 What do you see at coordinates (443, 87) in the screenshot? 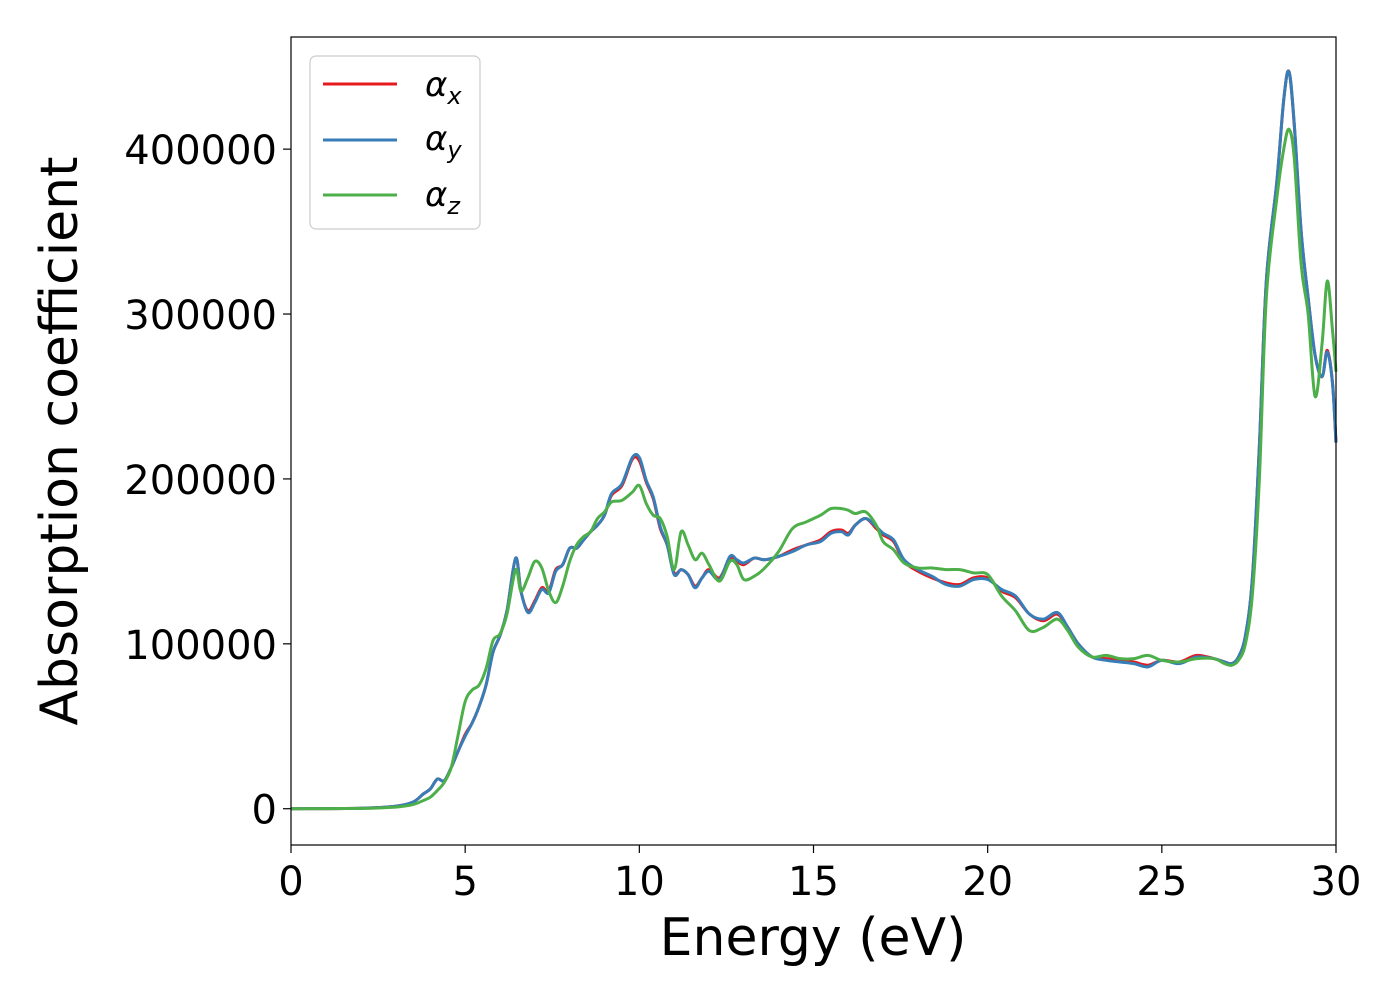
I see `legend-label-alpha-x: αx` at bounding box center [443, 87].